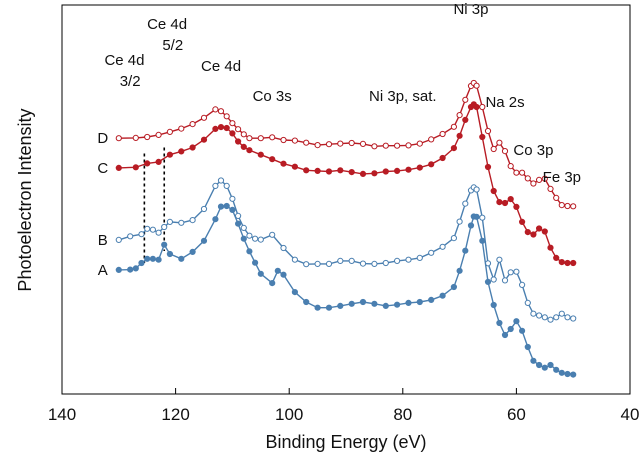  What do you see at coordinates (102, 204) in the screenshot?
I see `series-labels: DC BA` at bounding box center [102, 204].